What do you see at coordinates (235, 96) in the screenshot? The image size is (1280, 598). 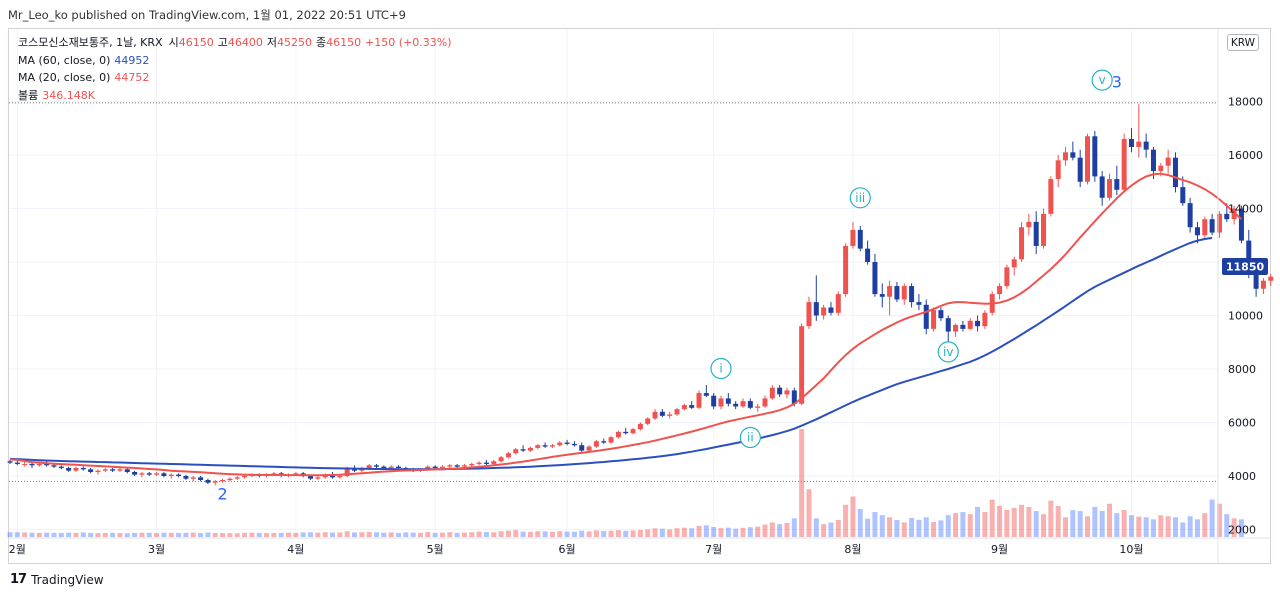 I see `volume-row: 볼륨 346.148K` at bounding box center [235, 96].